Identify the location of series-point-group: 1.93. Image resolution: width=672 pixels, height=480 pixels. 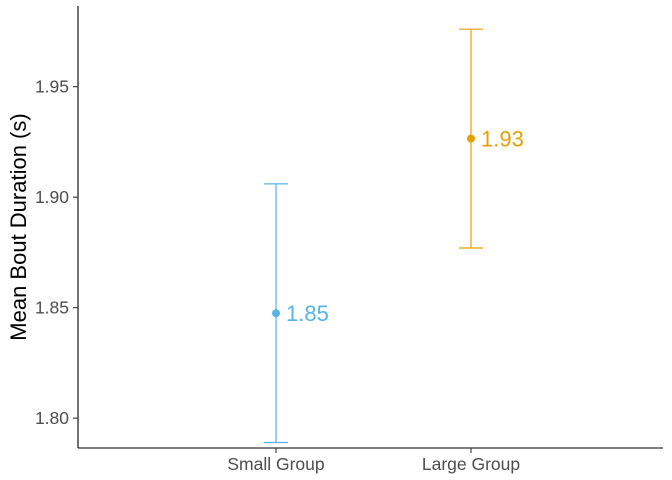
(491, 138).